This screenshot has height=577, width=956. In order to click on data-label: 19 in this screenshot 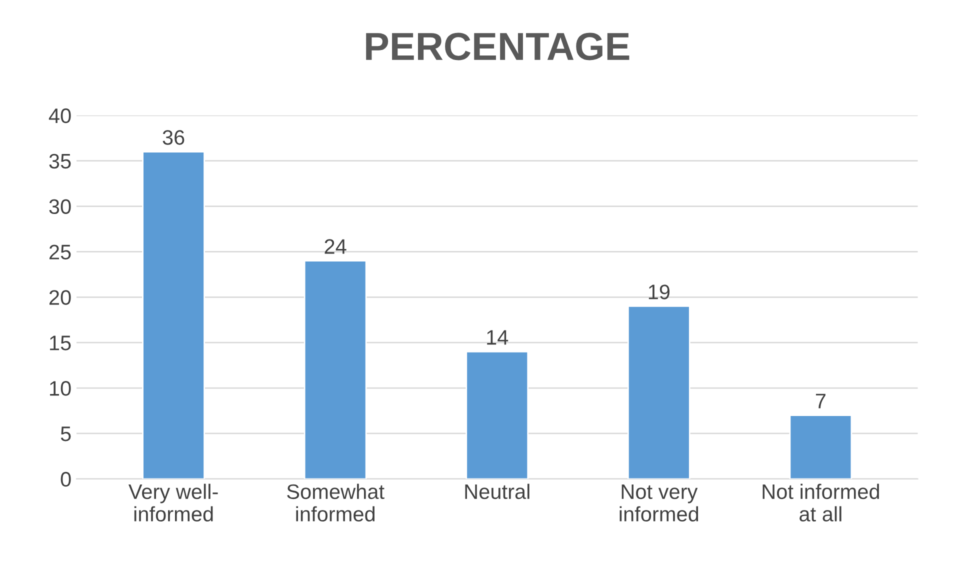, I will do `click(659, 292)`.